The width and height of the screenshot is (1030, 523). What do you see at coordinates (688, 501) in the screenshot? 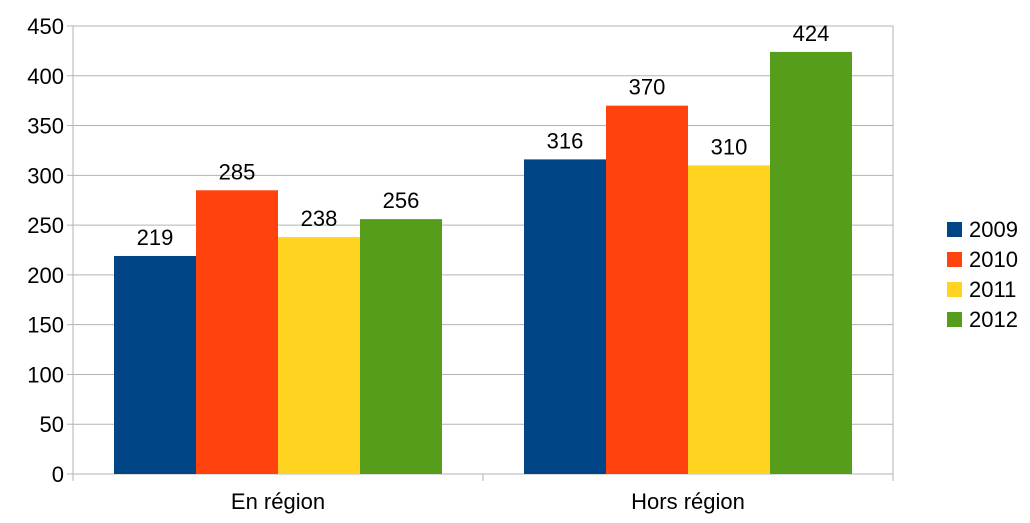
I see `x-category-label: Hors région` at bounding box center [688, 501].